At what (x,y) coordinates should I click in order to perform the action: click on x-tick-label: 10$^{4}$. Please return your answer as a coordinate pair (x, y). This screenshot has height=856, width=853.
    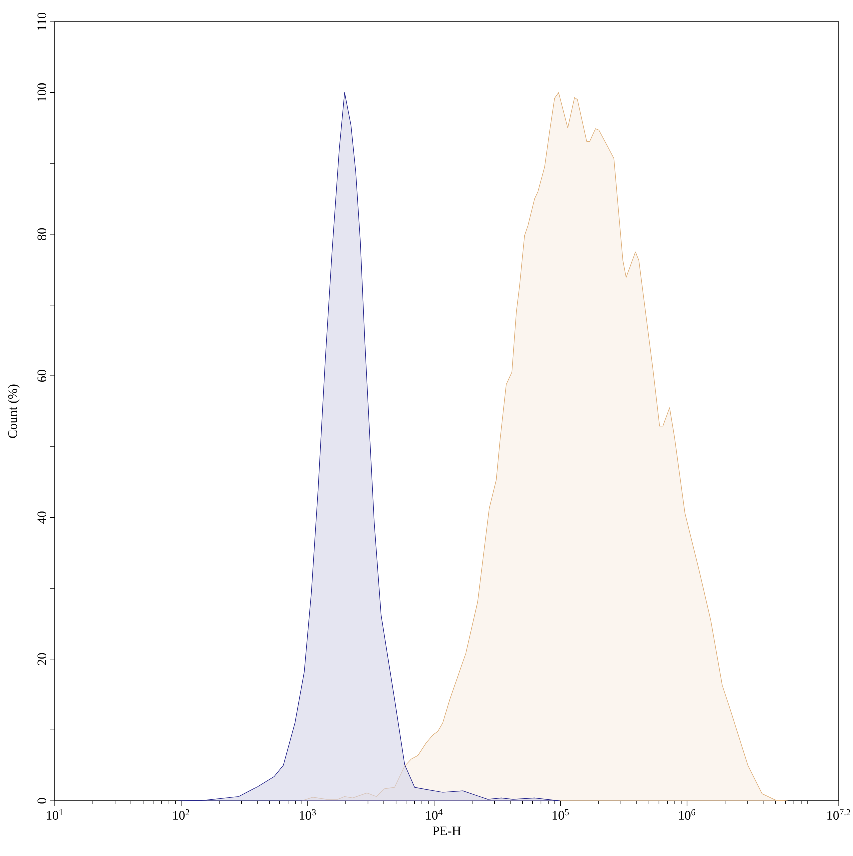
    Looking at the image, I should click on (434, 815).